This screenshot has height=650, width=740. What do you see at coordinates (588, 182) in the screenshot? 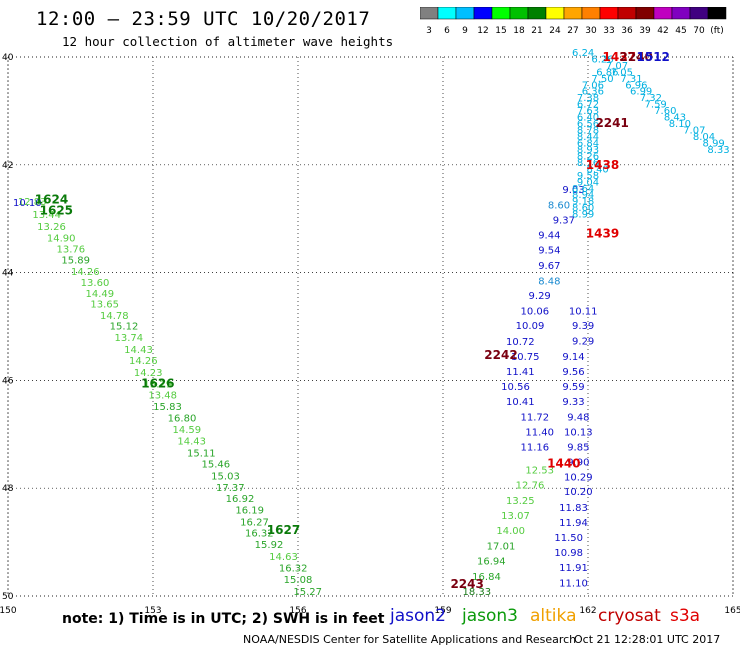
I see `wave-height-label: 9.04` at bounding box center [588, 182].